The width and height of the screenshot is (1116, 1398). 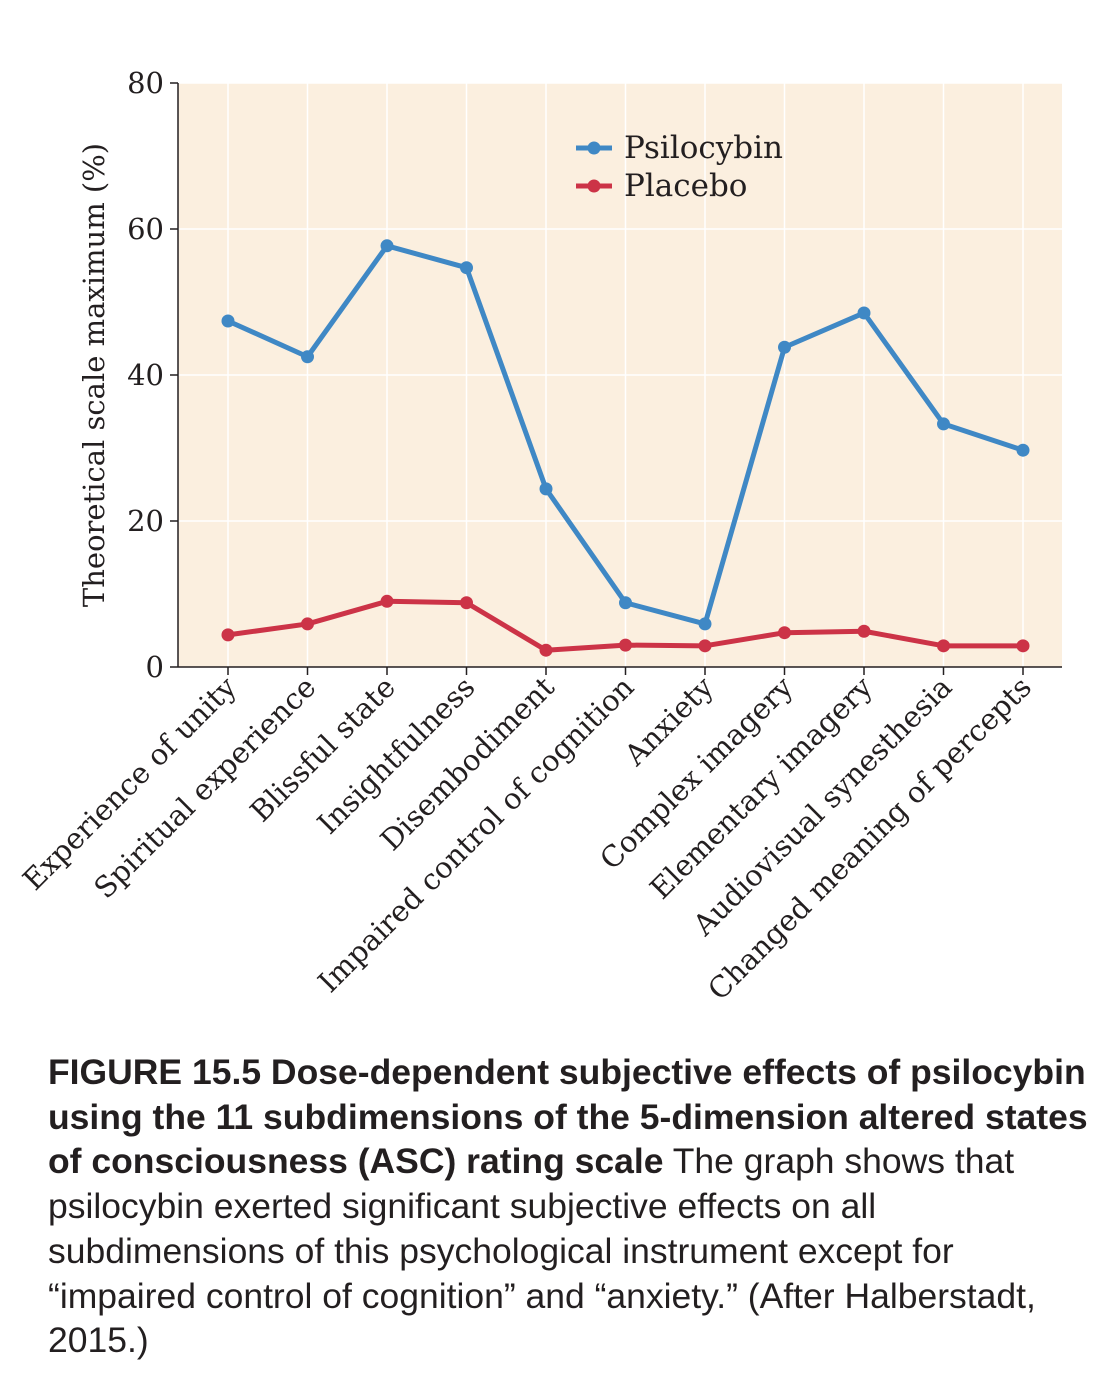 I want to click on y-tick-label: 60, so click(x=145, y=229).